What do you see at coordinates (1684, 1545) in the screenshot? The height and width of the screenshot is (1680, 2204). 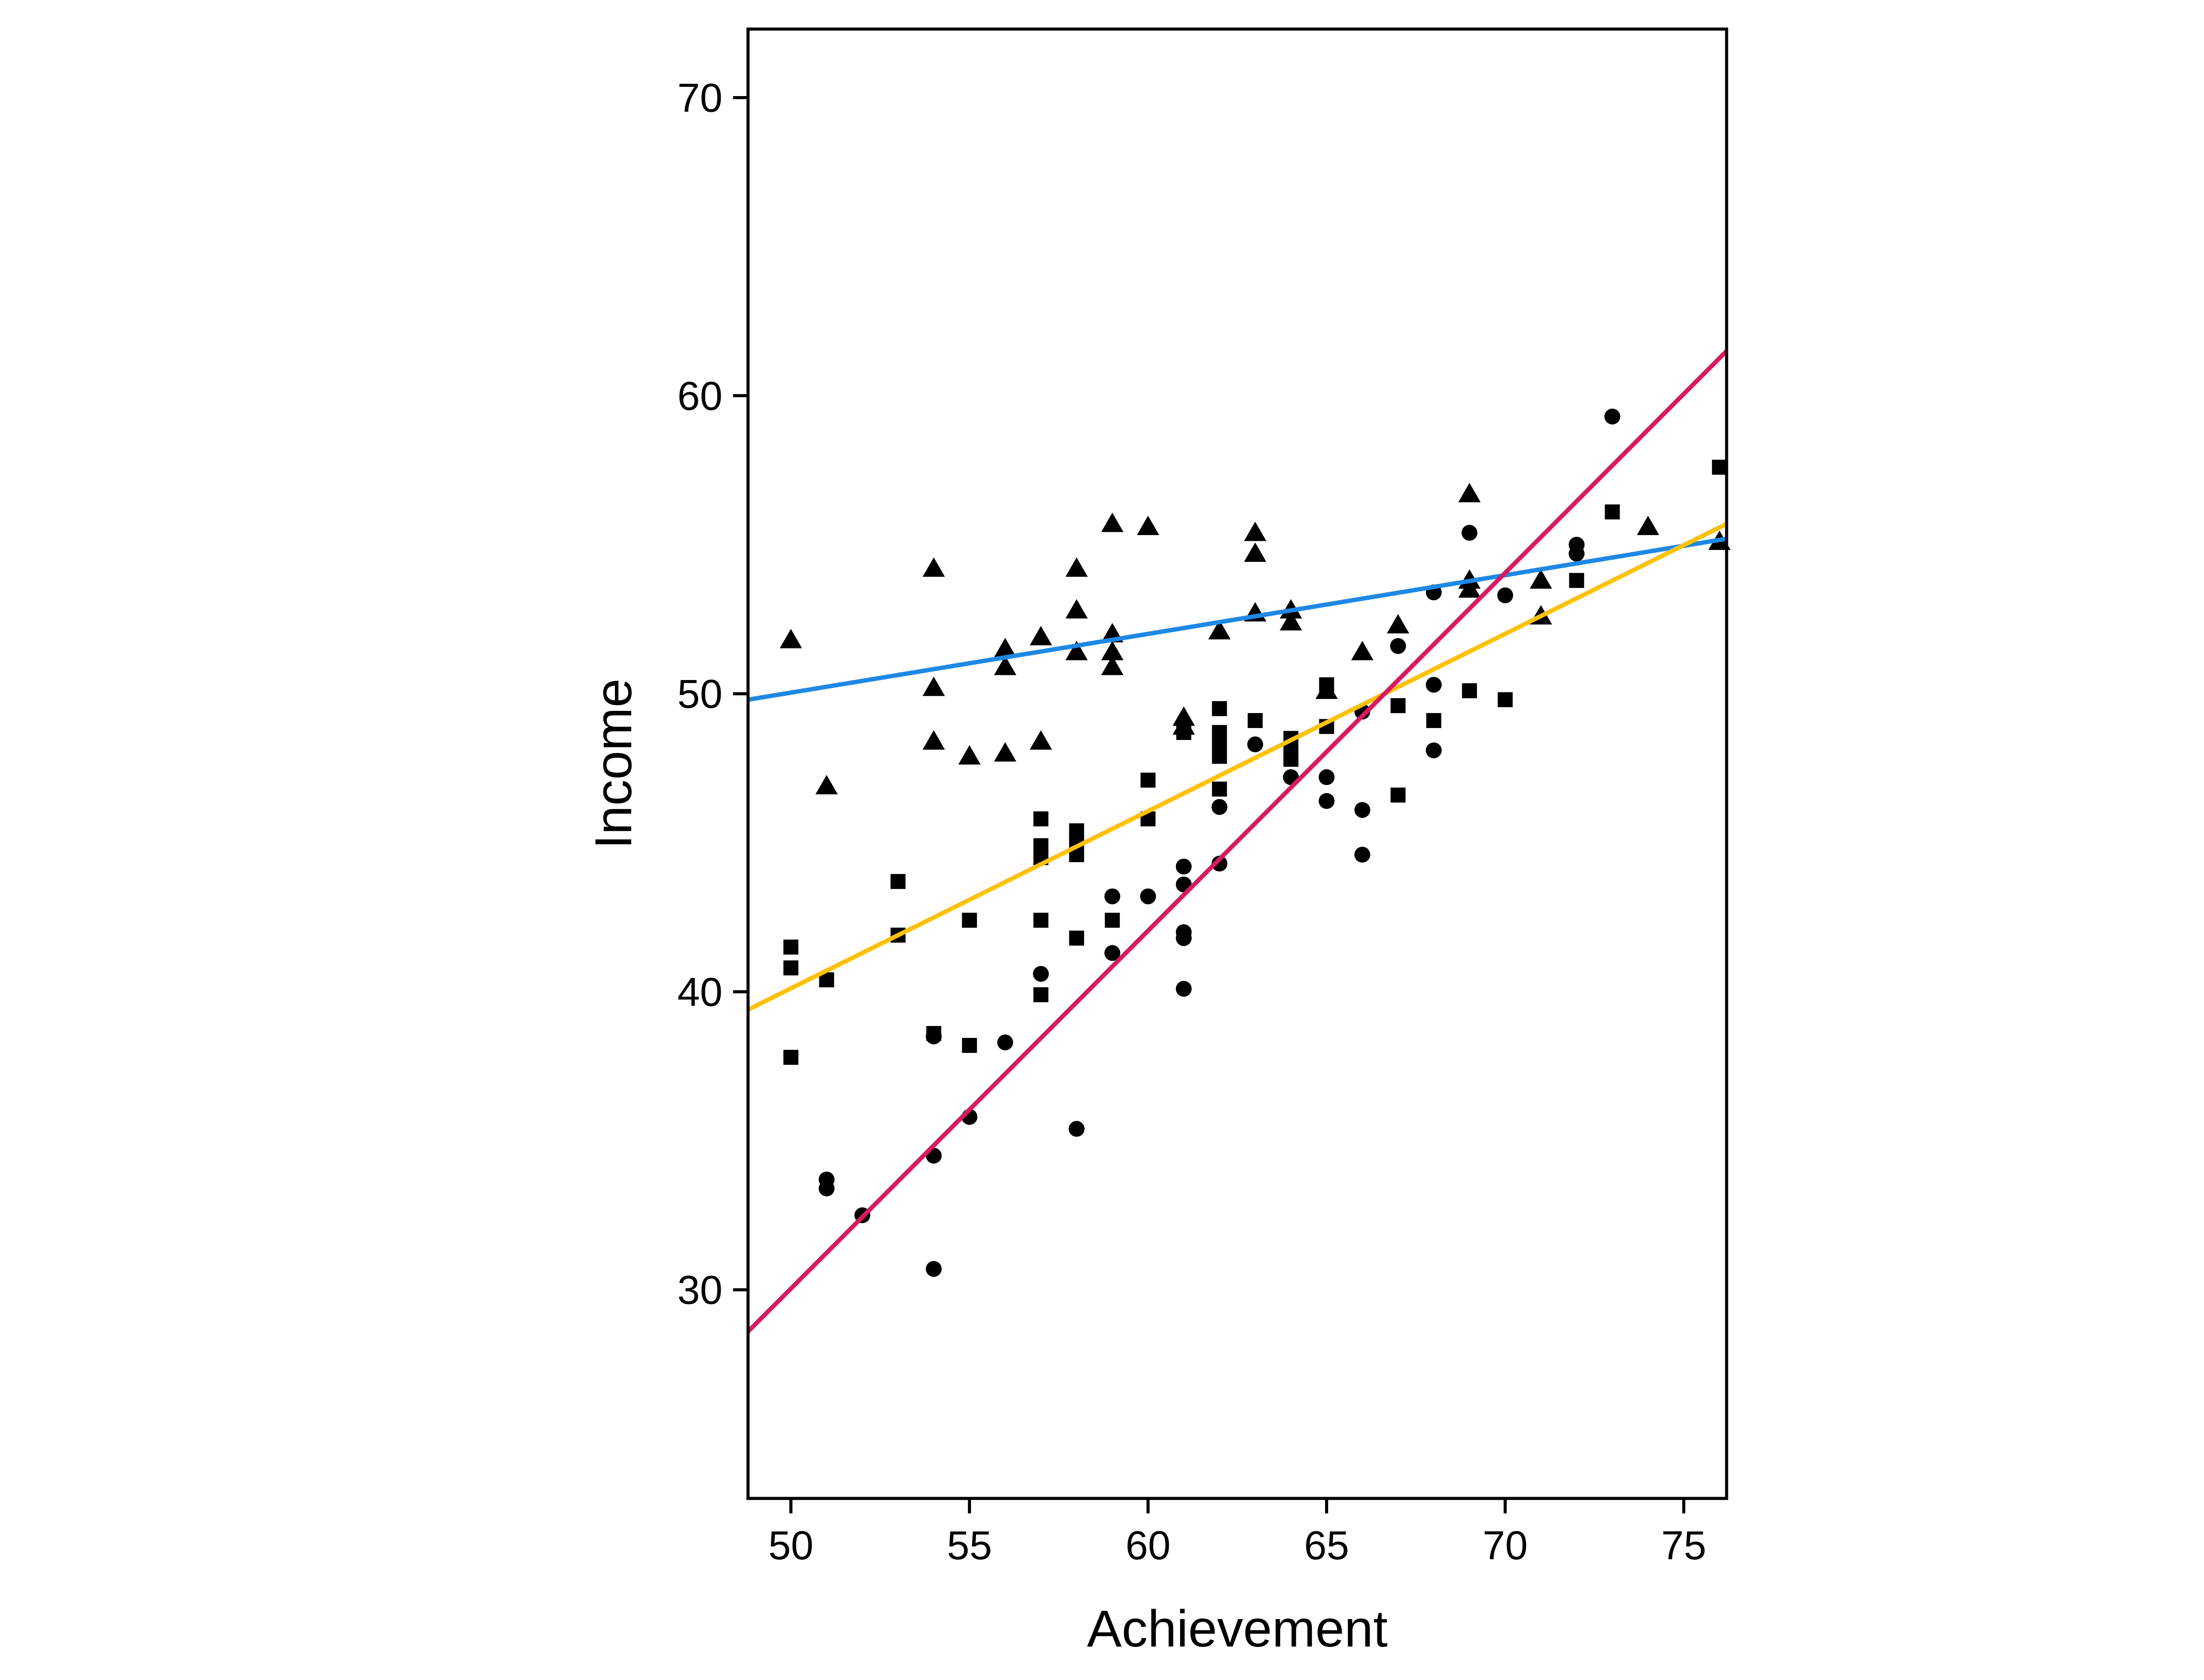 I see `x-tick-label: 75` at bounding box center [1684, 1545].